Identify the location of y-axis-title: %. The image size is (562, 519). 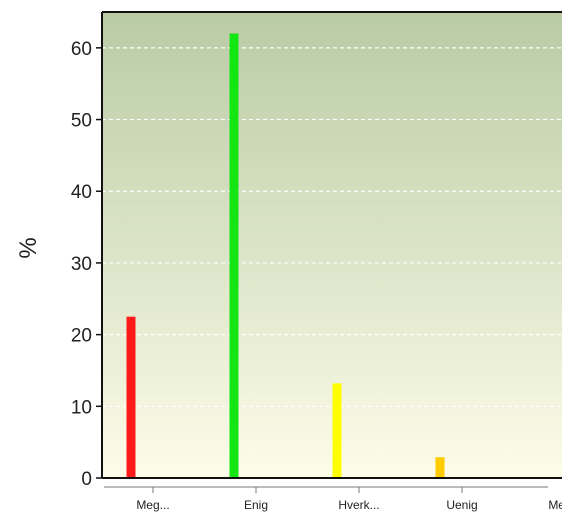
(28, 247).